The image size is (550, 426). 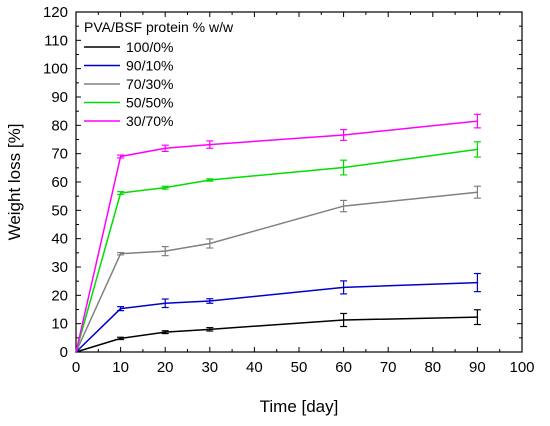 I want to click on x-tick-label: 70, so click(x=388, y=367).